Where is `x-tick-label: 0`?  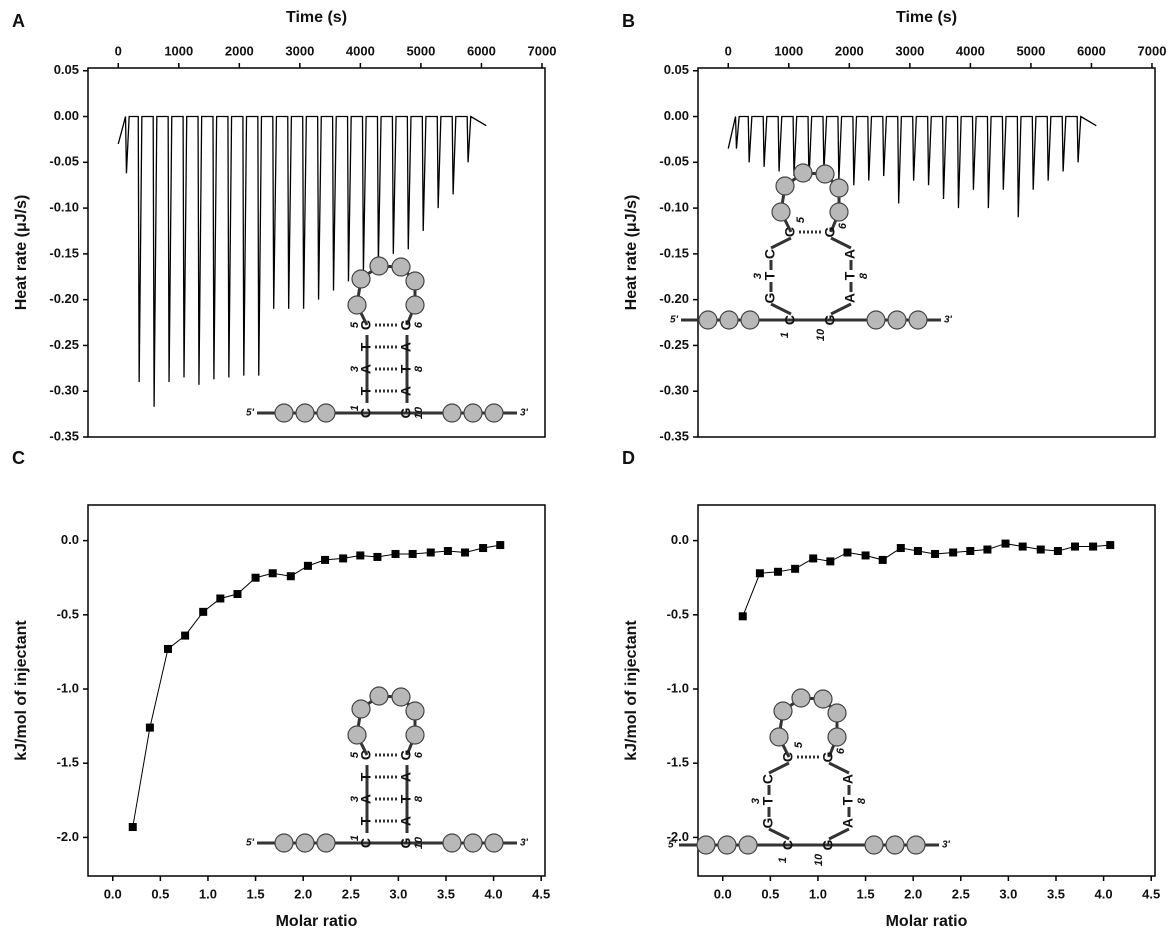 x-tick-label: 0 is located at coordinates (118, 50).